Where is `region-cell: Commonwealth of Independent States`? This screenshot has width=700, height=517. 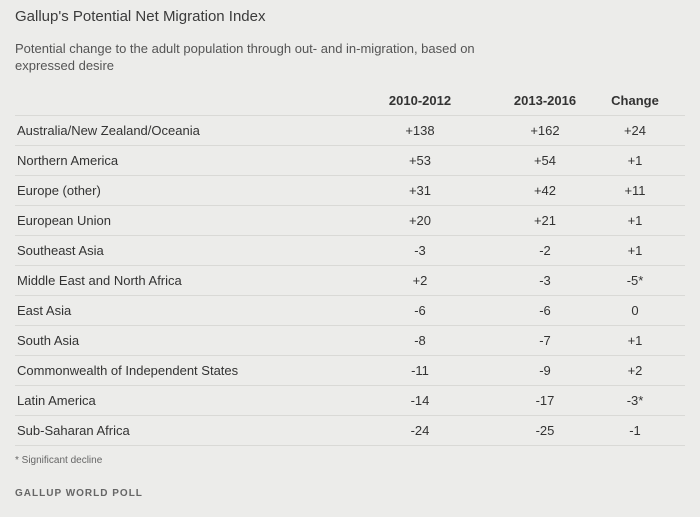 region-cell: Commonwealth of Independent States is located at coordinates (128, 370).